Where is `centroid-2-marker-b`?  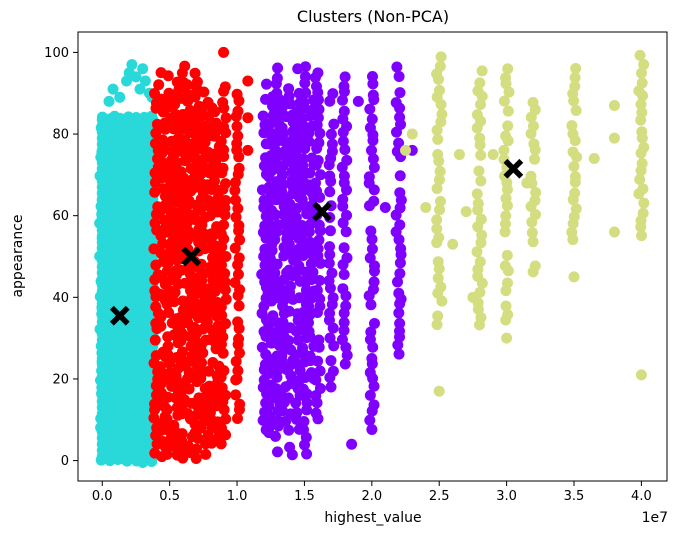
centroid-2-marker-b is located at coordinates (322, 211).